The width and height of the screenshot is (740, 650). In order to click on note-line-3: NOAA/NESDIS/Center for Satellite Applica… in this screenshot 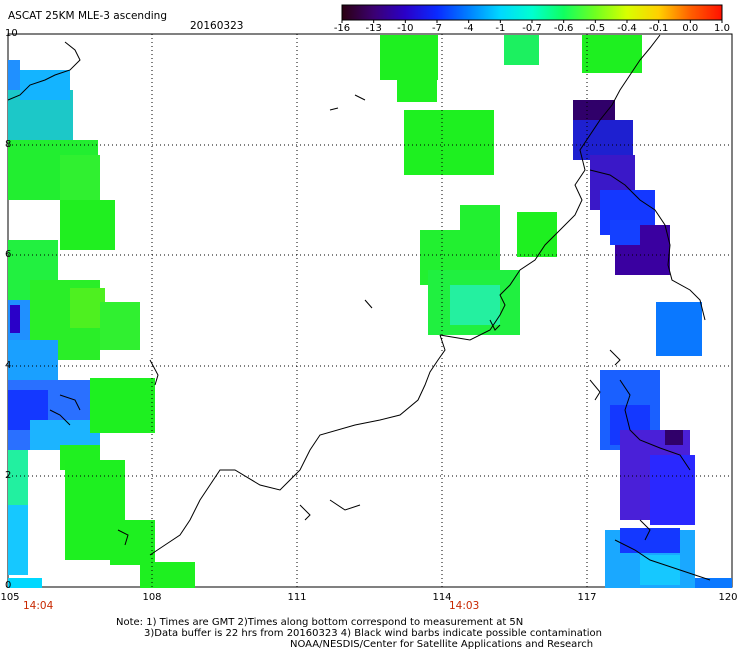, I will do `click(442, 644)`.